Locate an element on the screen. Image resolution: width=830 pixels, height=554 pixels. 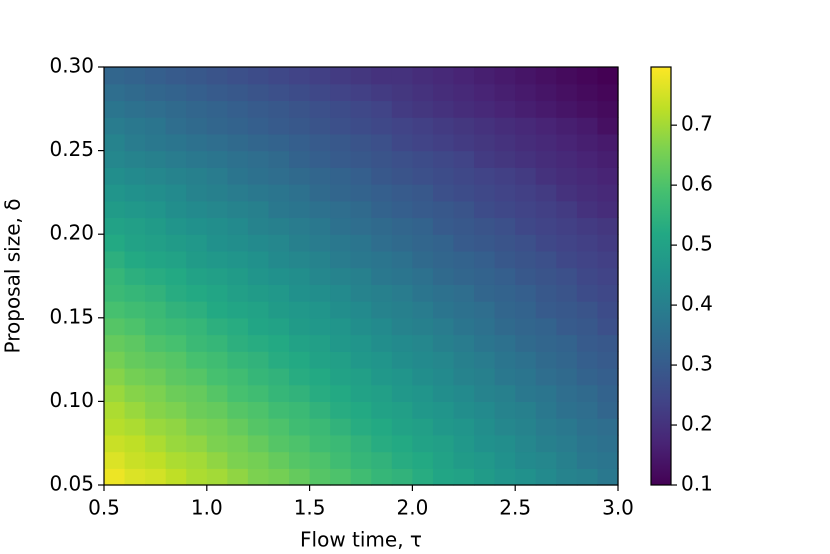
colorbar-tick-label: 0.6 is located at coordinates (697, 184).